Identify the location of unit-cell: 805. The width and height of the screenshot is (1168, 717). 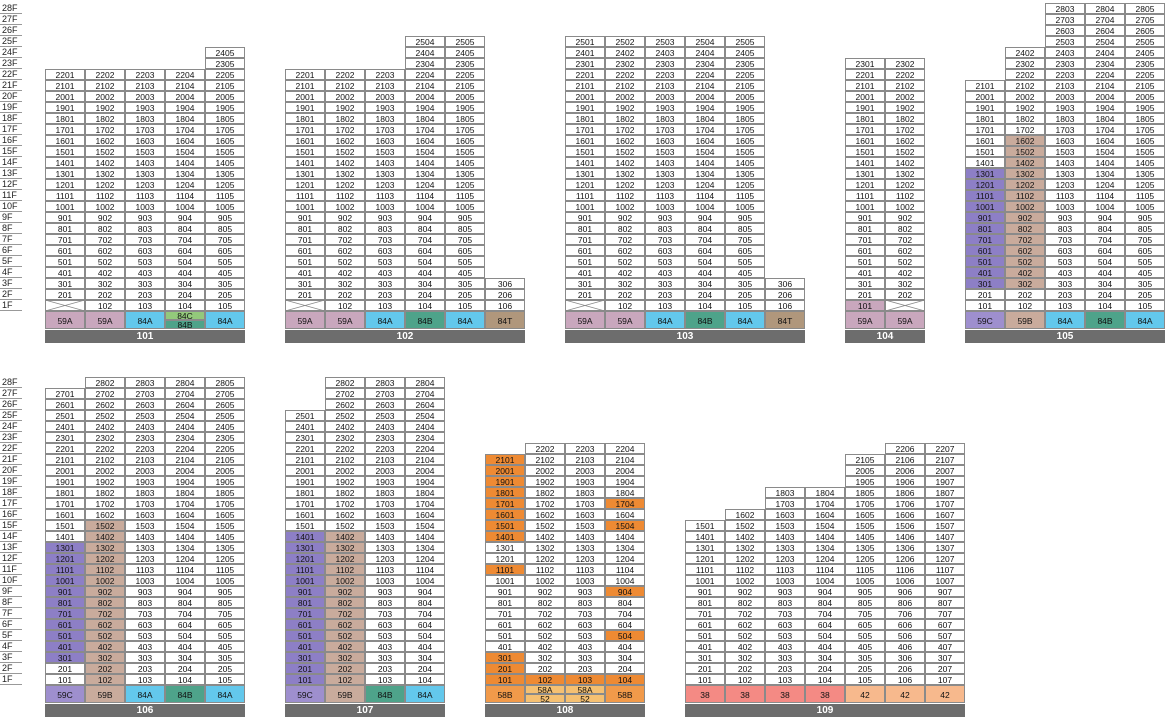
(225, 228).